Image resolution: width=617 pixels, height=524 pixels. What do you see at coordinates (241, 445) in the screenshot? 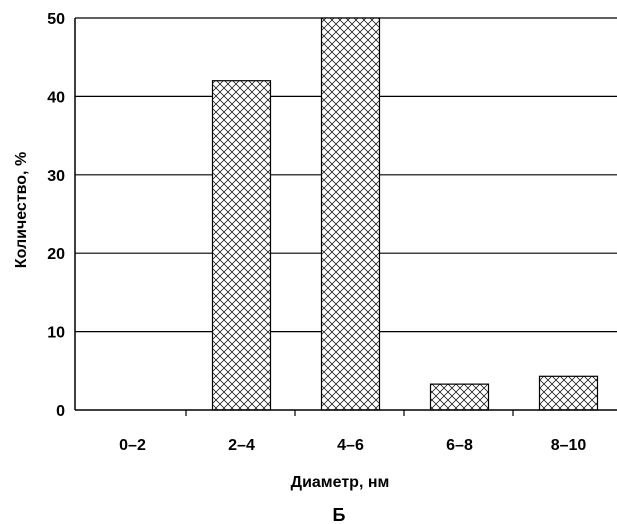
I see `x-tick-label-2–4: 2–4` at bounding box center [241, 445].